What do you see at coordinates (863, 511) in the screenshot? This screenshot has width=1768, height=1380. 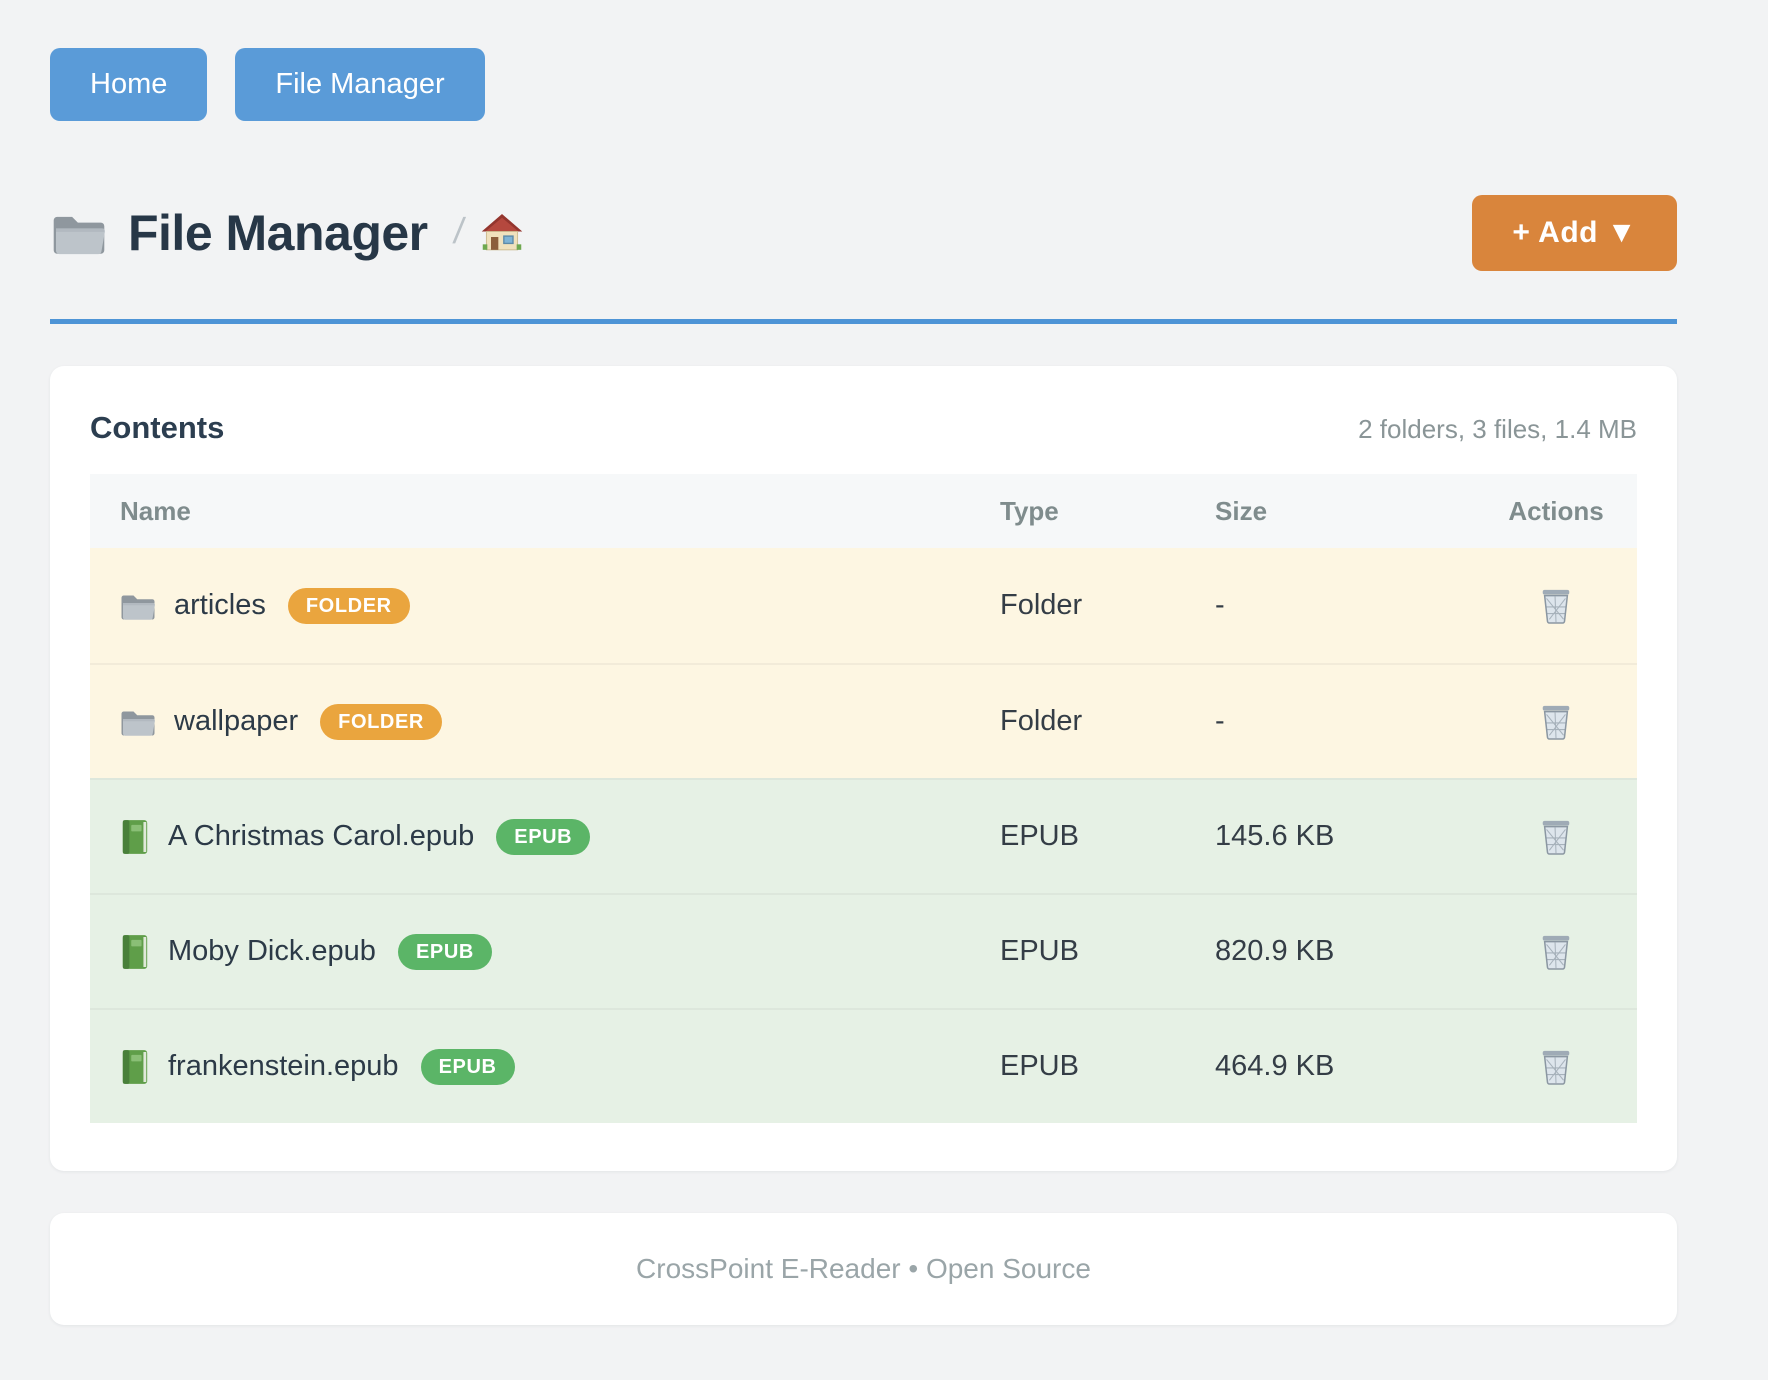 I see `table-header-row: Name Type Size Actions` at bounding box center [863, 511].